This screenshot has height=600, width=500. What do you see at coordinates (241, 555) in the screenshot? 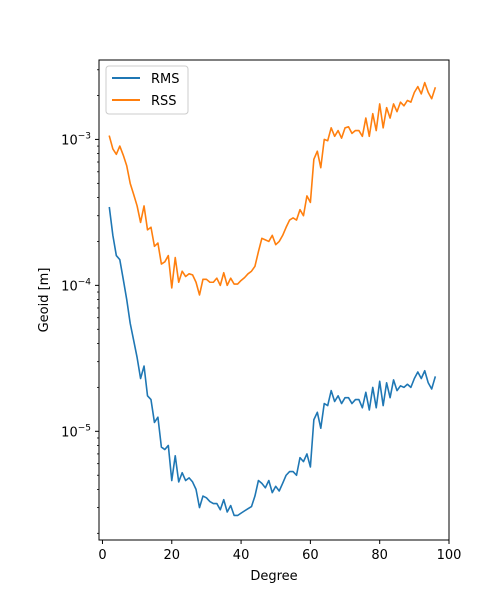
I see `x-tick-label-40: 40` at bounding box center [241, 555].